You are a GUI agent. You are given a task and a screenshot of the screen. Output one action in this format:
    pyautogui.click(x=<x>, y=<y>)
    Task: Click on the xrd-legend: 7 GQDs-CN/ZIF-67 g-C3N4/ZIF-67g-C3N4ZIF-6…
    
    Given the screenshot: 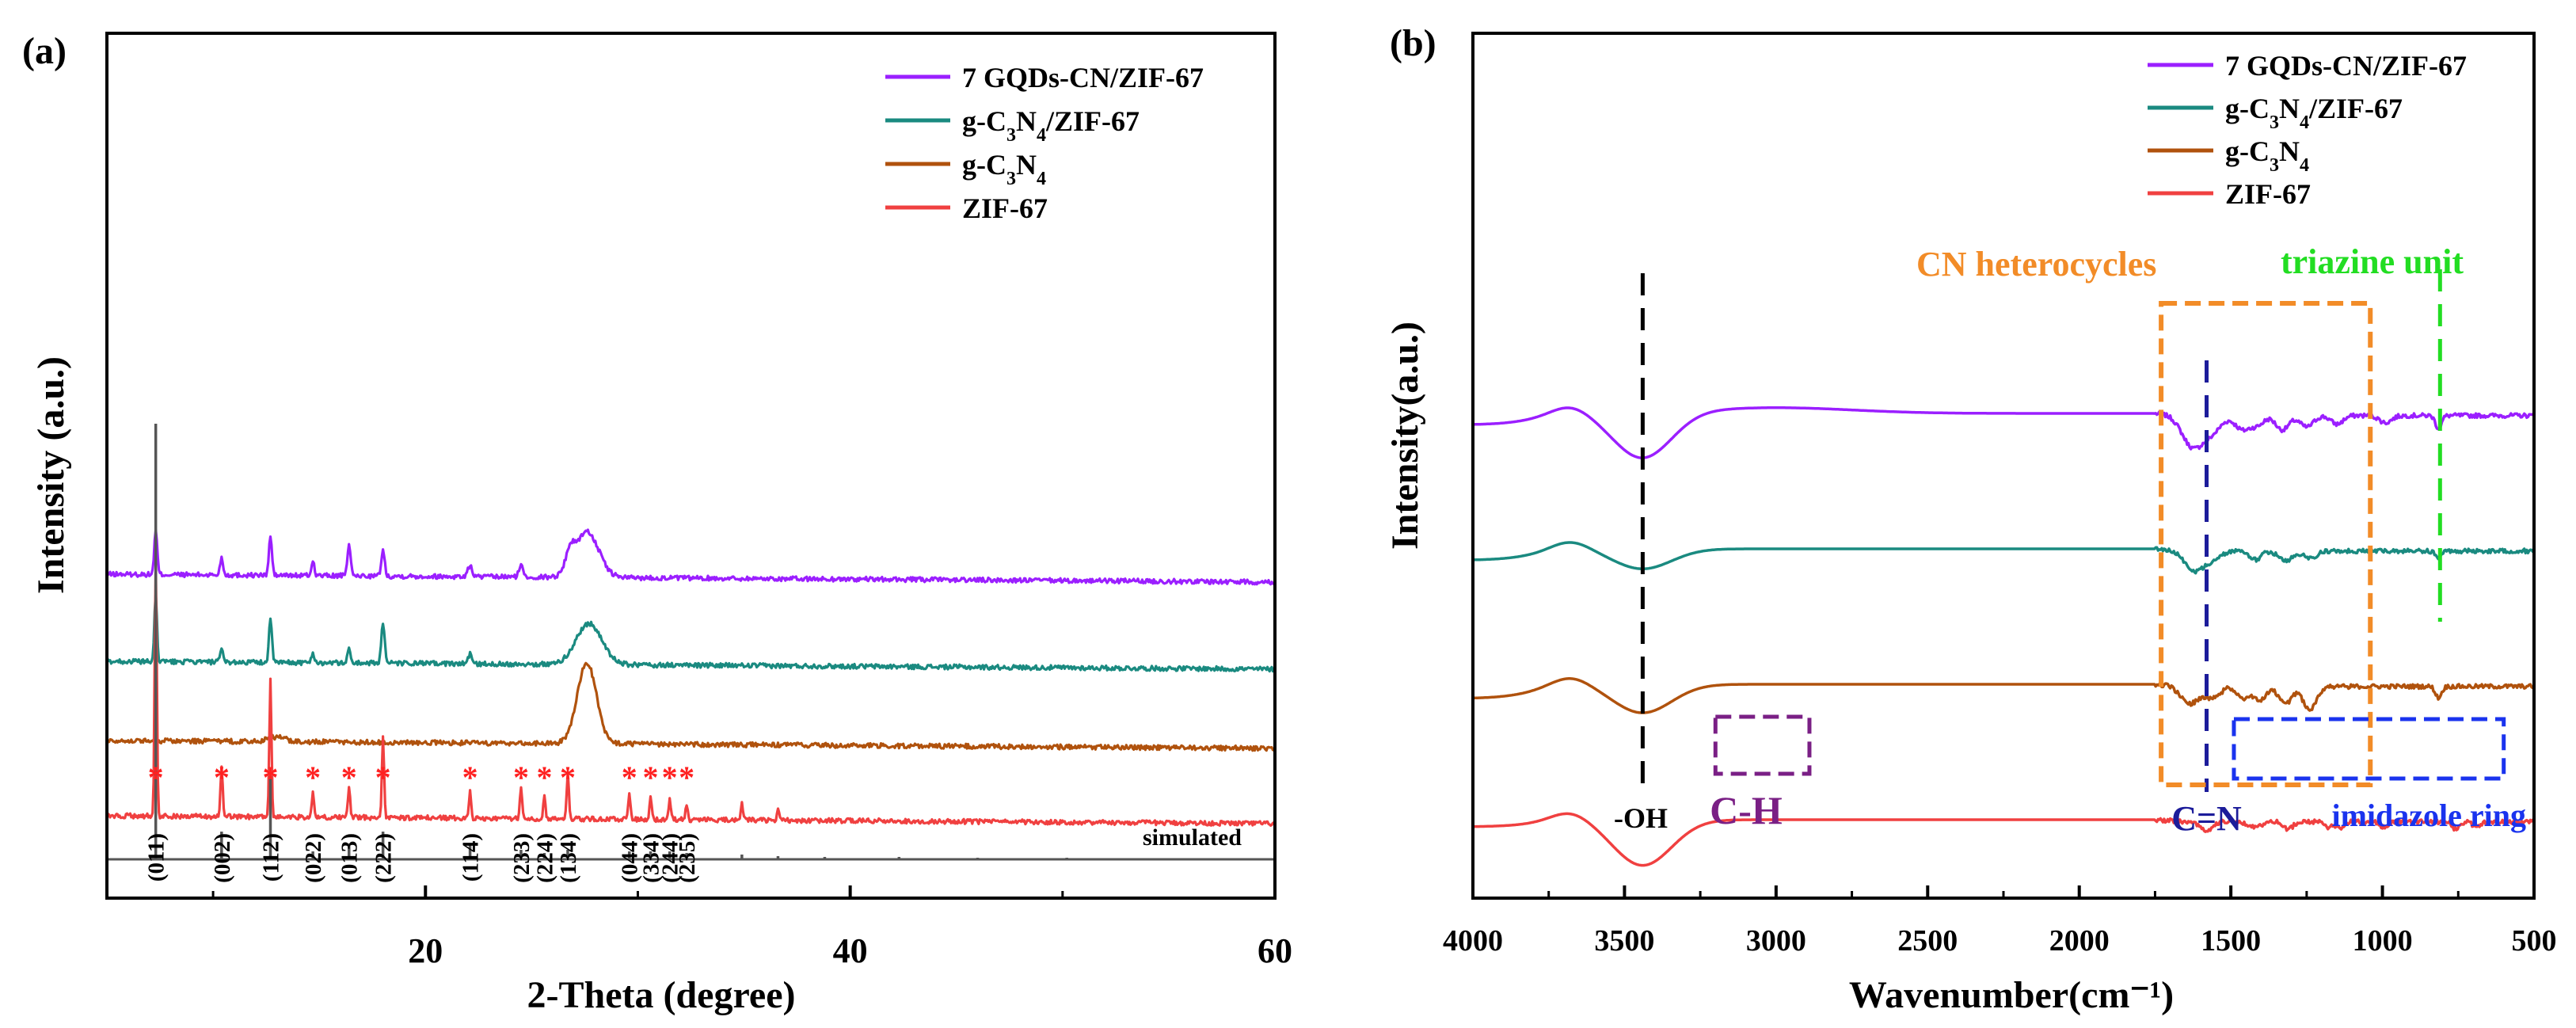 What is the action you would take?
    pyautogui.click(x=1044, y=143)
    